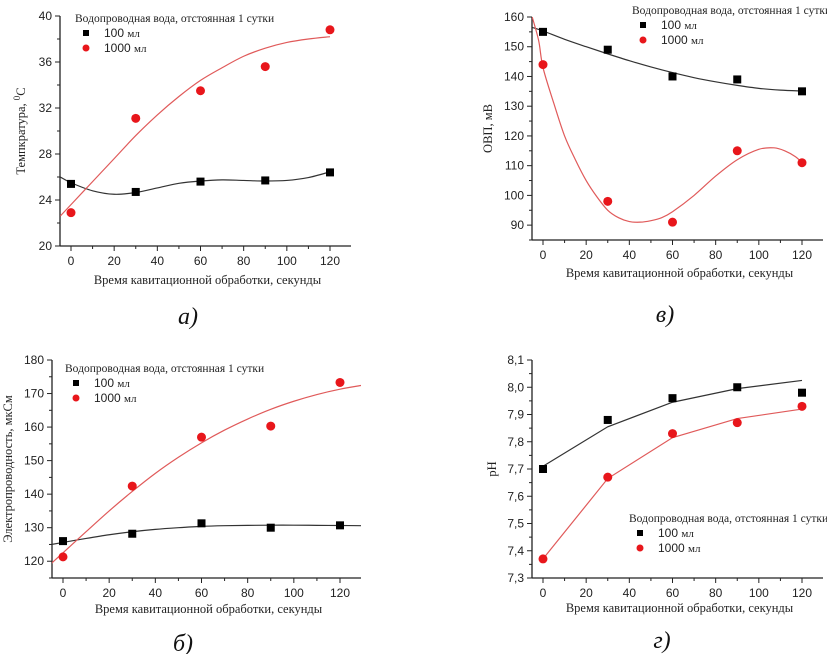 The width and height of the screenshot is (827, 654). I want to click on y-tick-label: 36, so click(46, 62).